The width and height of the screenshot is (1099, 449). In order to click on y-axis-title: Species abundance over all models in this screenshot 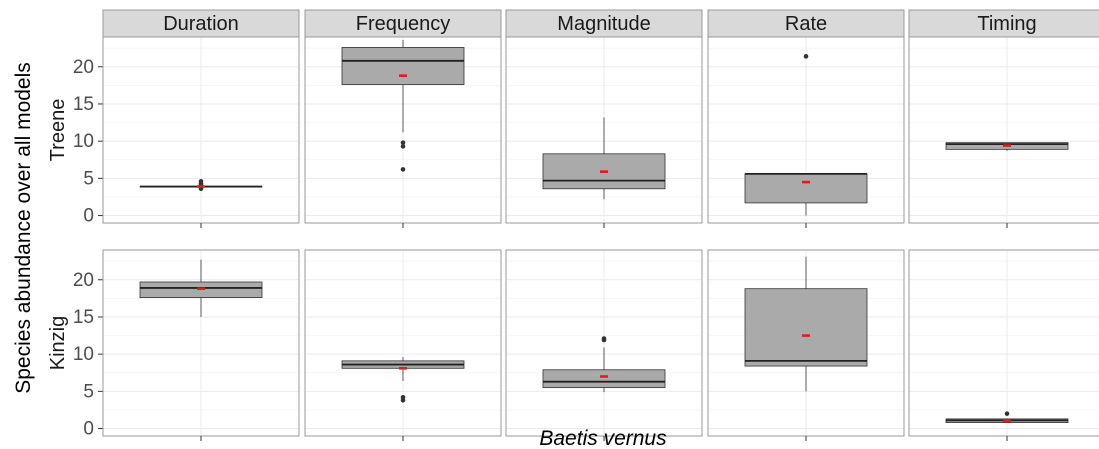, I will do `click(23, 228)`.